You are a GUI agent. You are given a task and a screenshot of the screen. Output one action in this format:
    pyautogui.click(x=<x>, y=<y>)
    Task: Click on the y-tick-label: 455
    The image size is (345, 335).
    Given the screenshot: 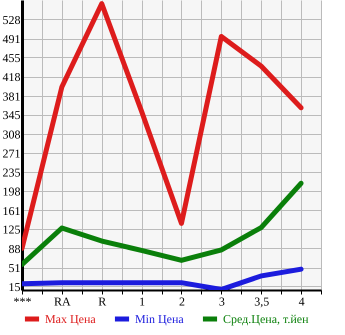 What is the action you would take?
    pyautogui.click(x=11, y=57)
    